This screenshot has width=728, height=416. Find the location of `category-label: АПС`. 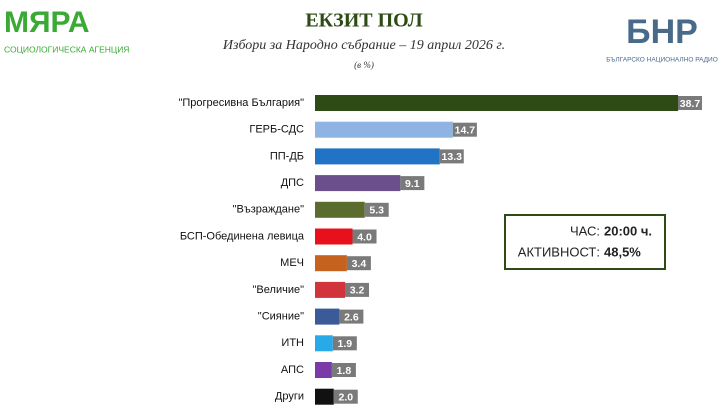

category-label: АПС is located at coordinates (292, 370).